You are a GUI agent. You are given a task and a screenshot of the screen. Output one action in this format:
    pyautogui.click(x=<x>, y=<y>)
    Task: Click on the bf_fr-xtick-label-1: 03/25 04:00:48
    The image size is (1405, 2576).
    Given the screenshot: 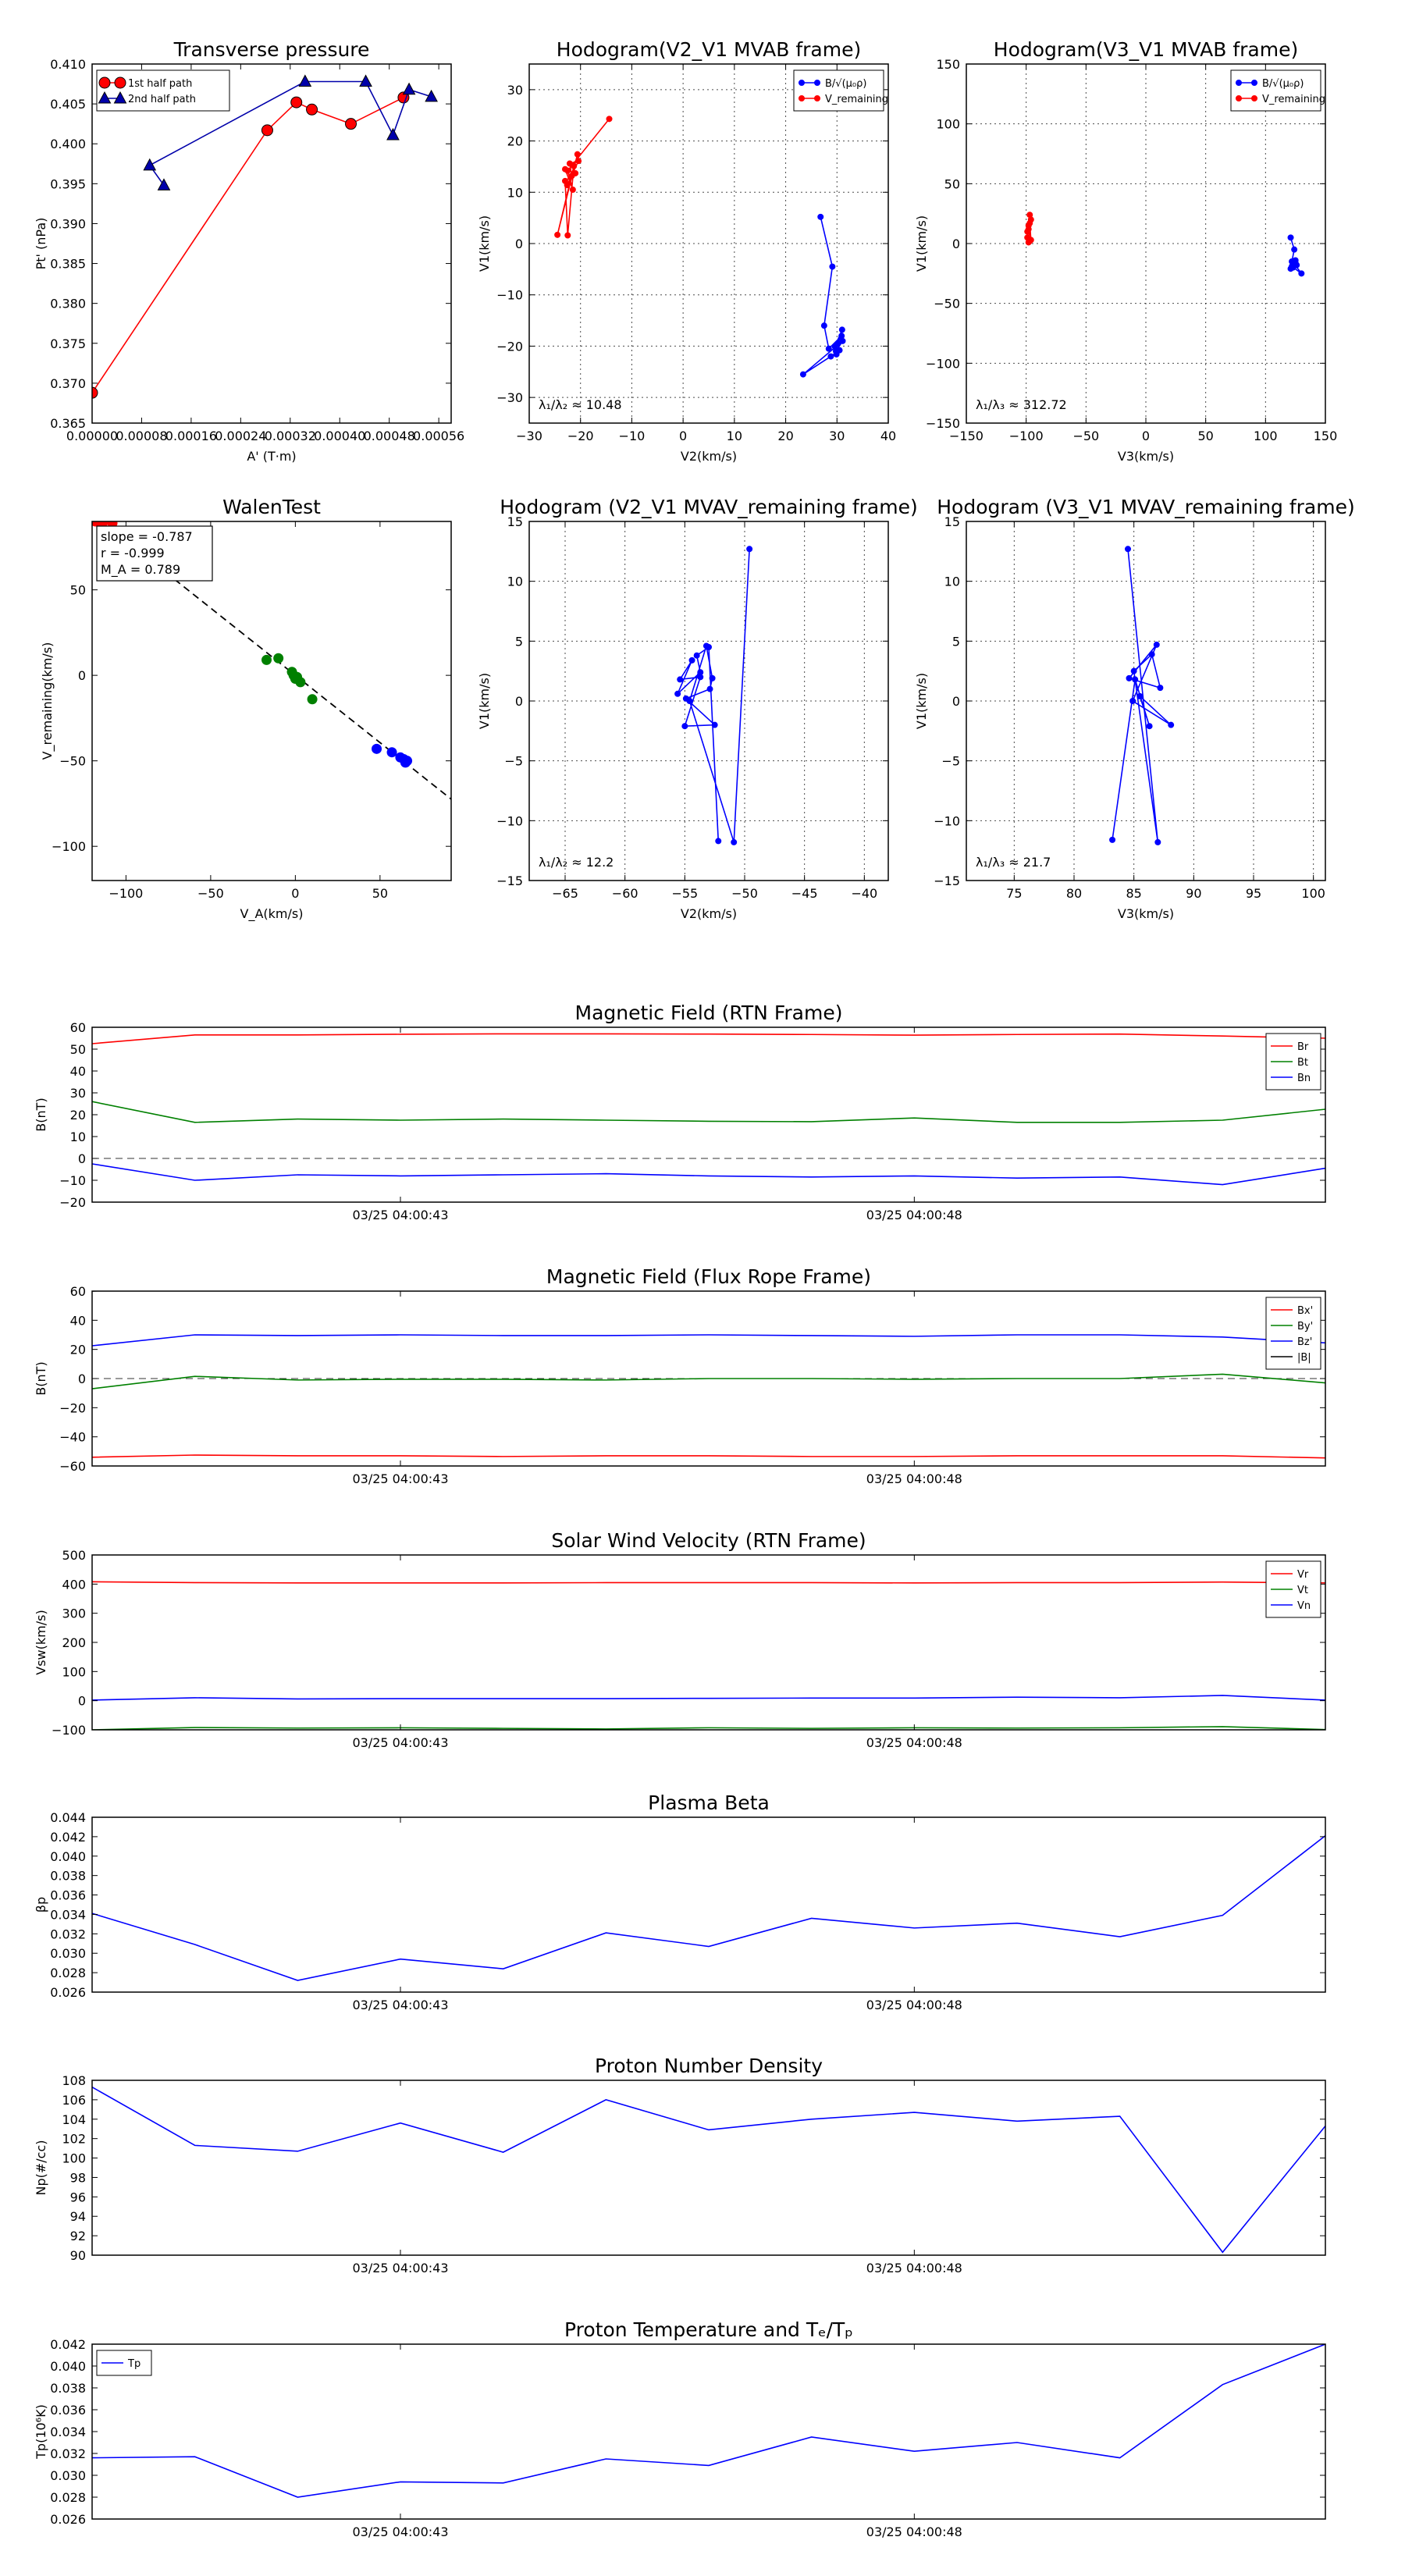 What is the action you would take?
    pyautogui.click(x=914, y=1478)
    